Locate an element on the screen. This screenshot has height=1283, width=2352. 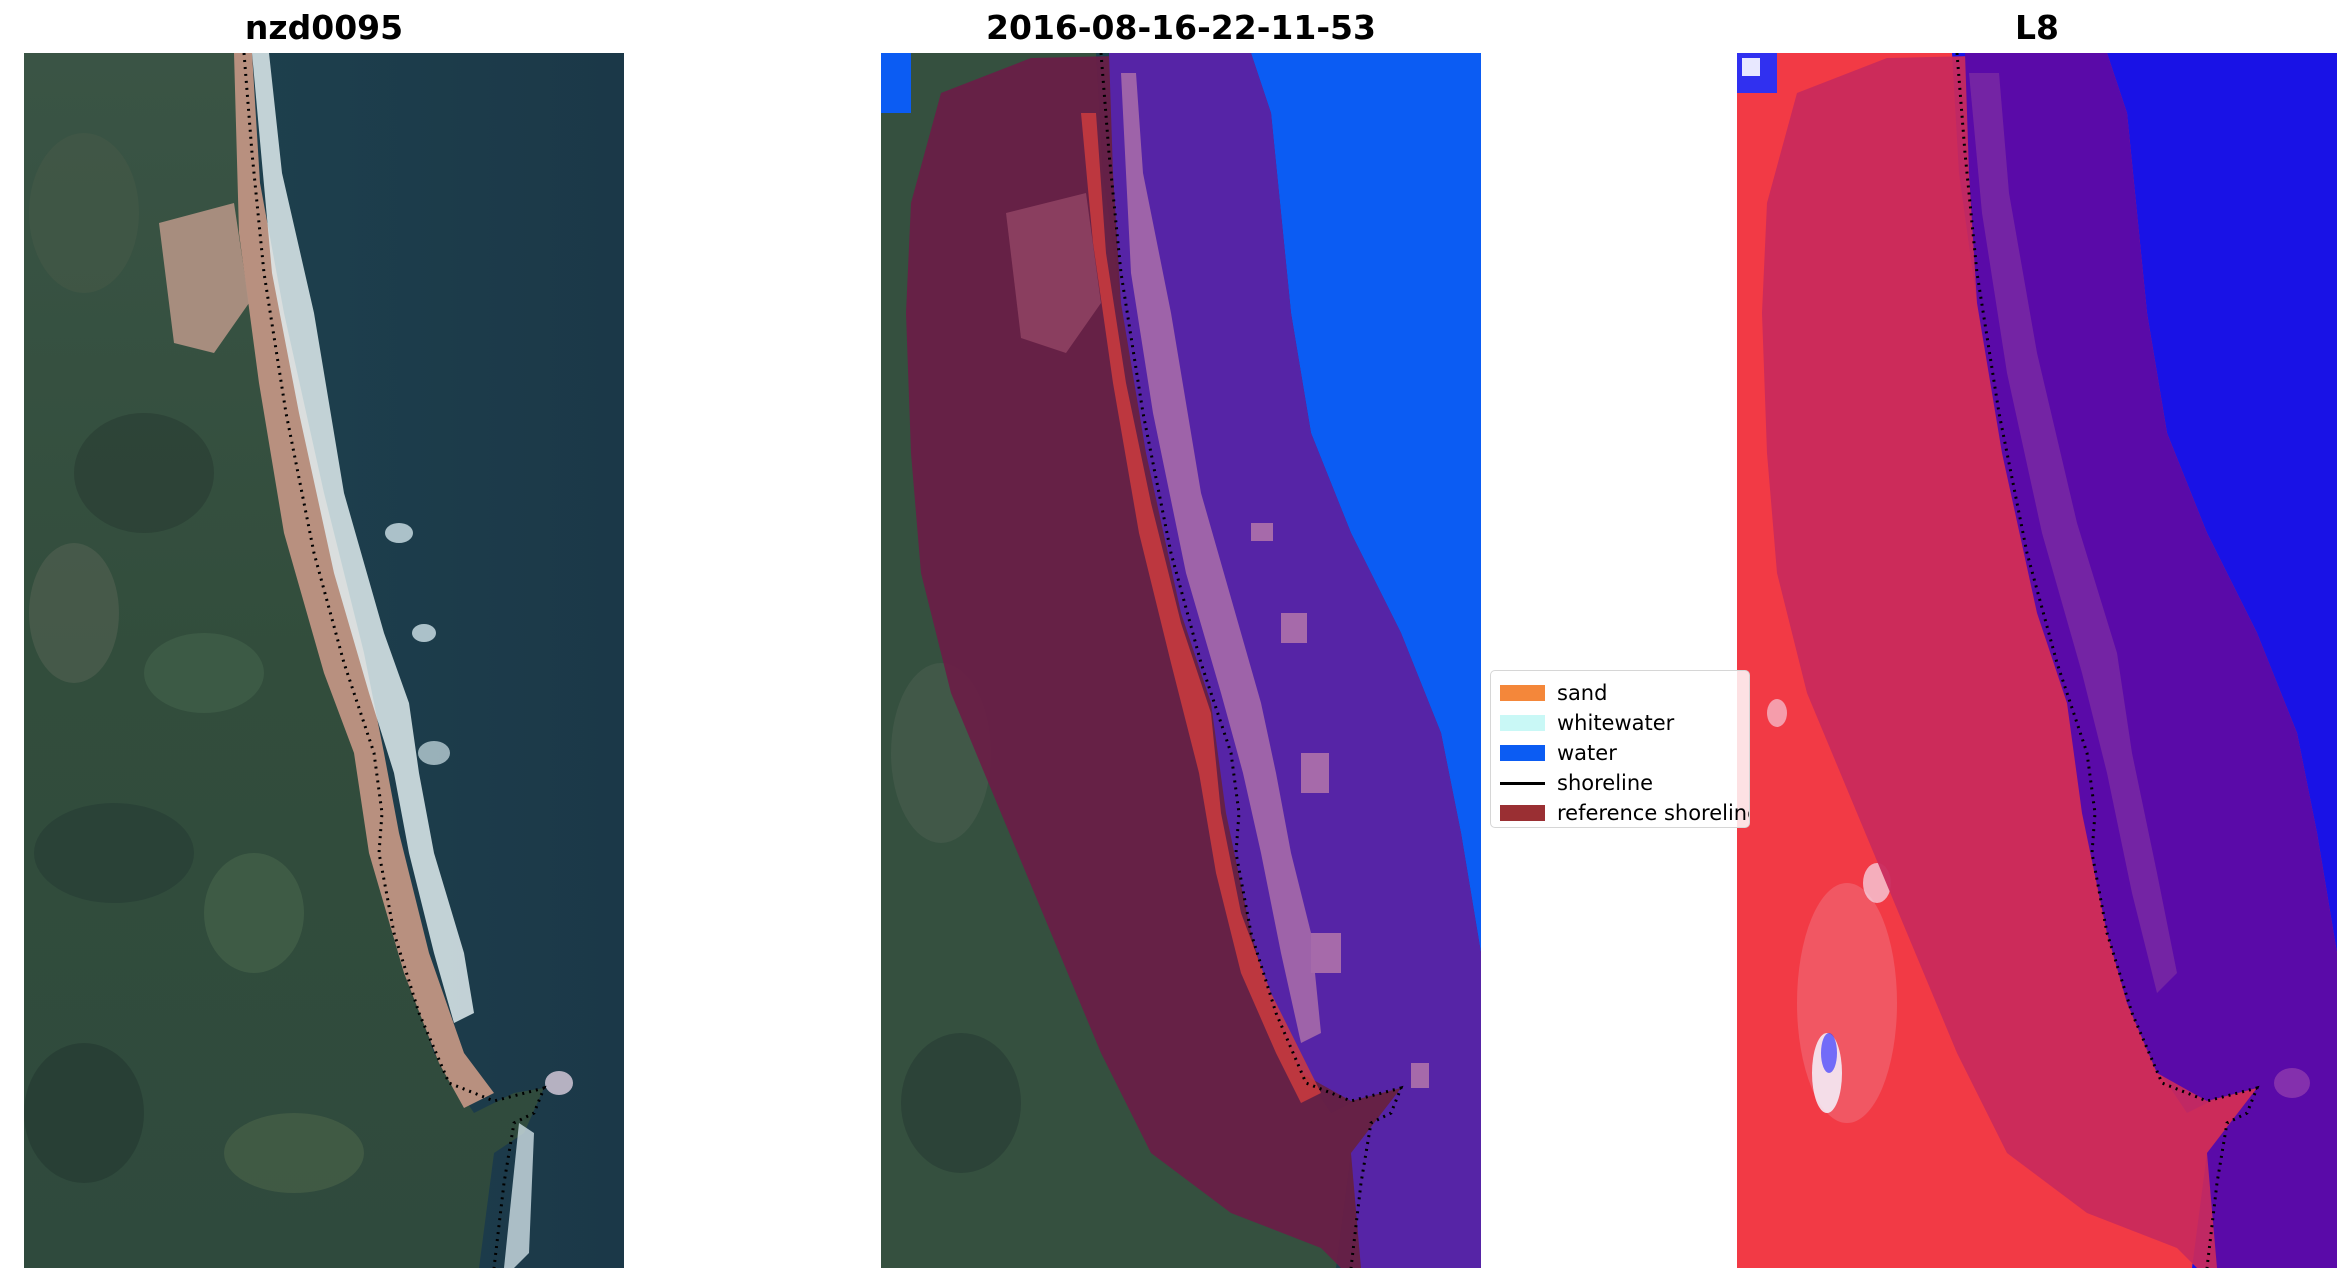
legend-entry-shoreline: shoreline is located at coordinates (1620, 780).